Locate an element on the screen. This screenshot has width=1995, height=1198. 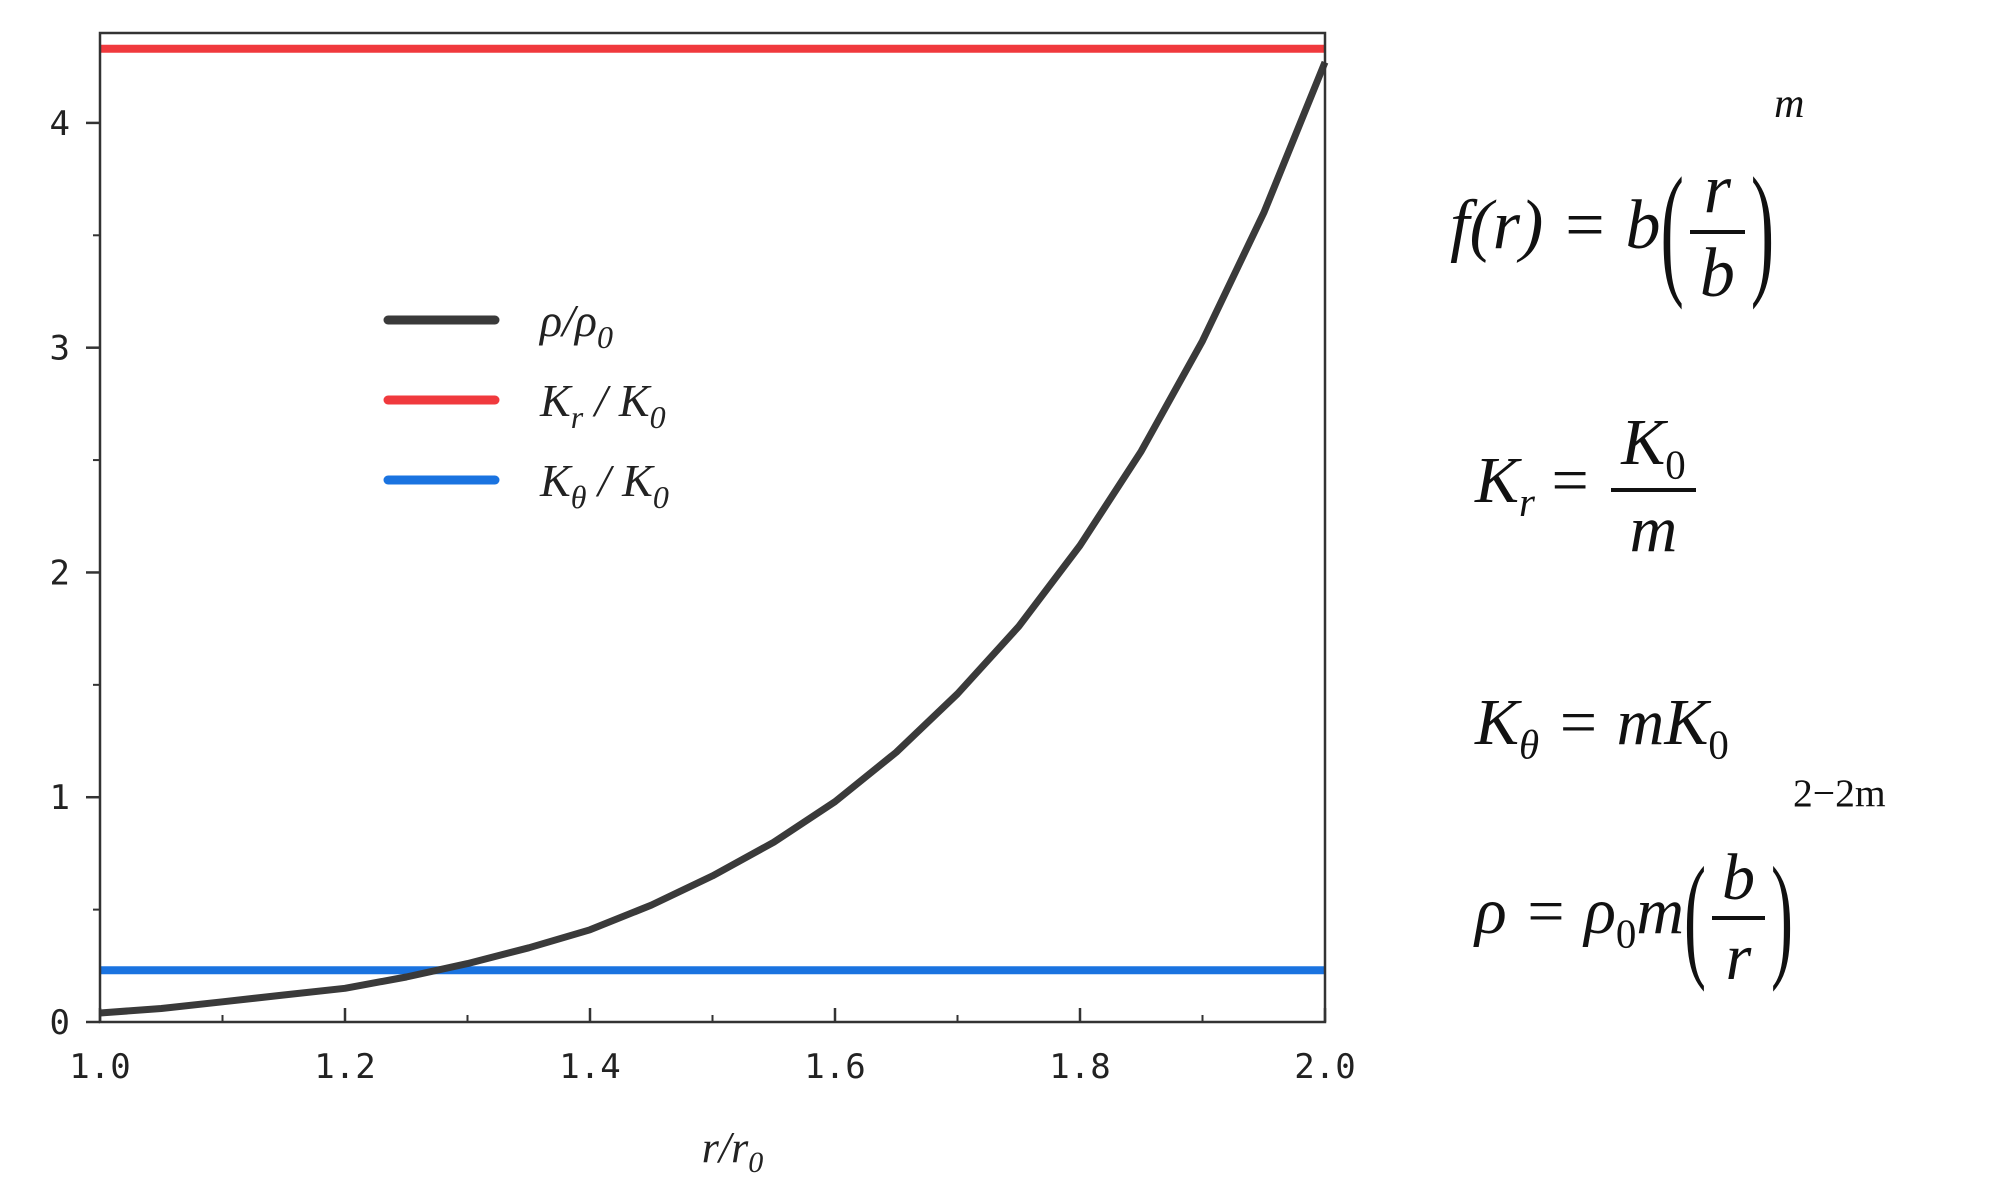
legend-label-0: ρ/ρ0 is located at coordinates (575, 325).